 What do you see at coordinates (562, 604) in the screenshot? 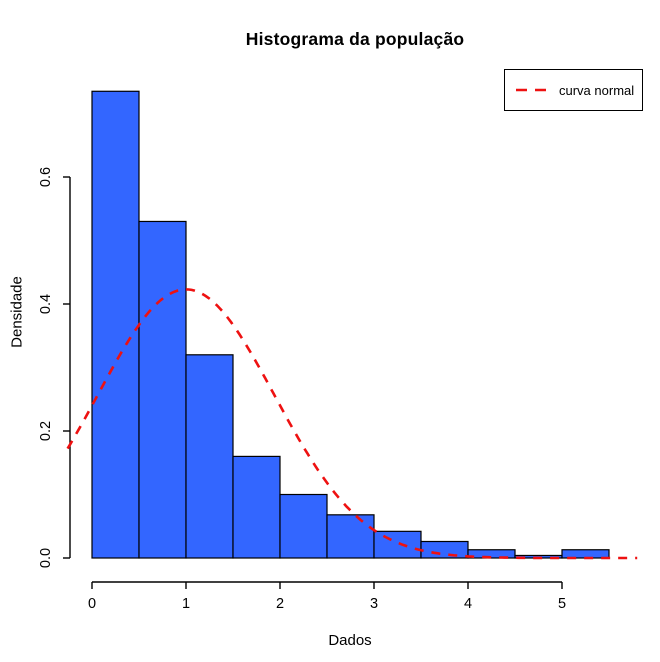
I see `x-tick-label: 5` at bounding box center [562, 604].